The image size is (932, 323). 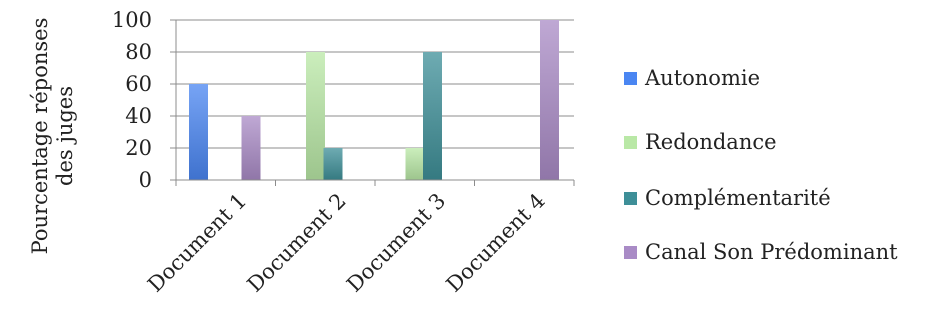 I want to click on y-axis-label-line-2: des juges, so click(x=65, y=136).